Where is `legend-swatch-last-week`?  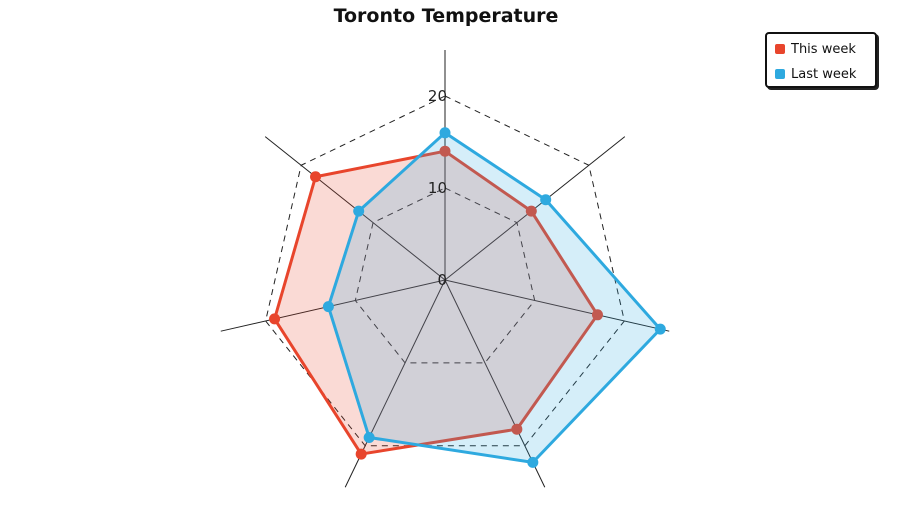
legend-swatch-last-week is located at coordinates (780, 74).